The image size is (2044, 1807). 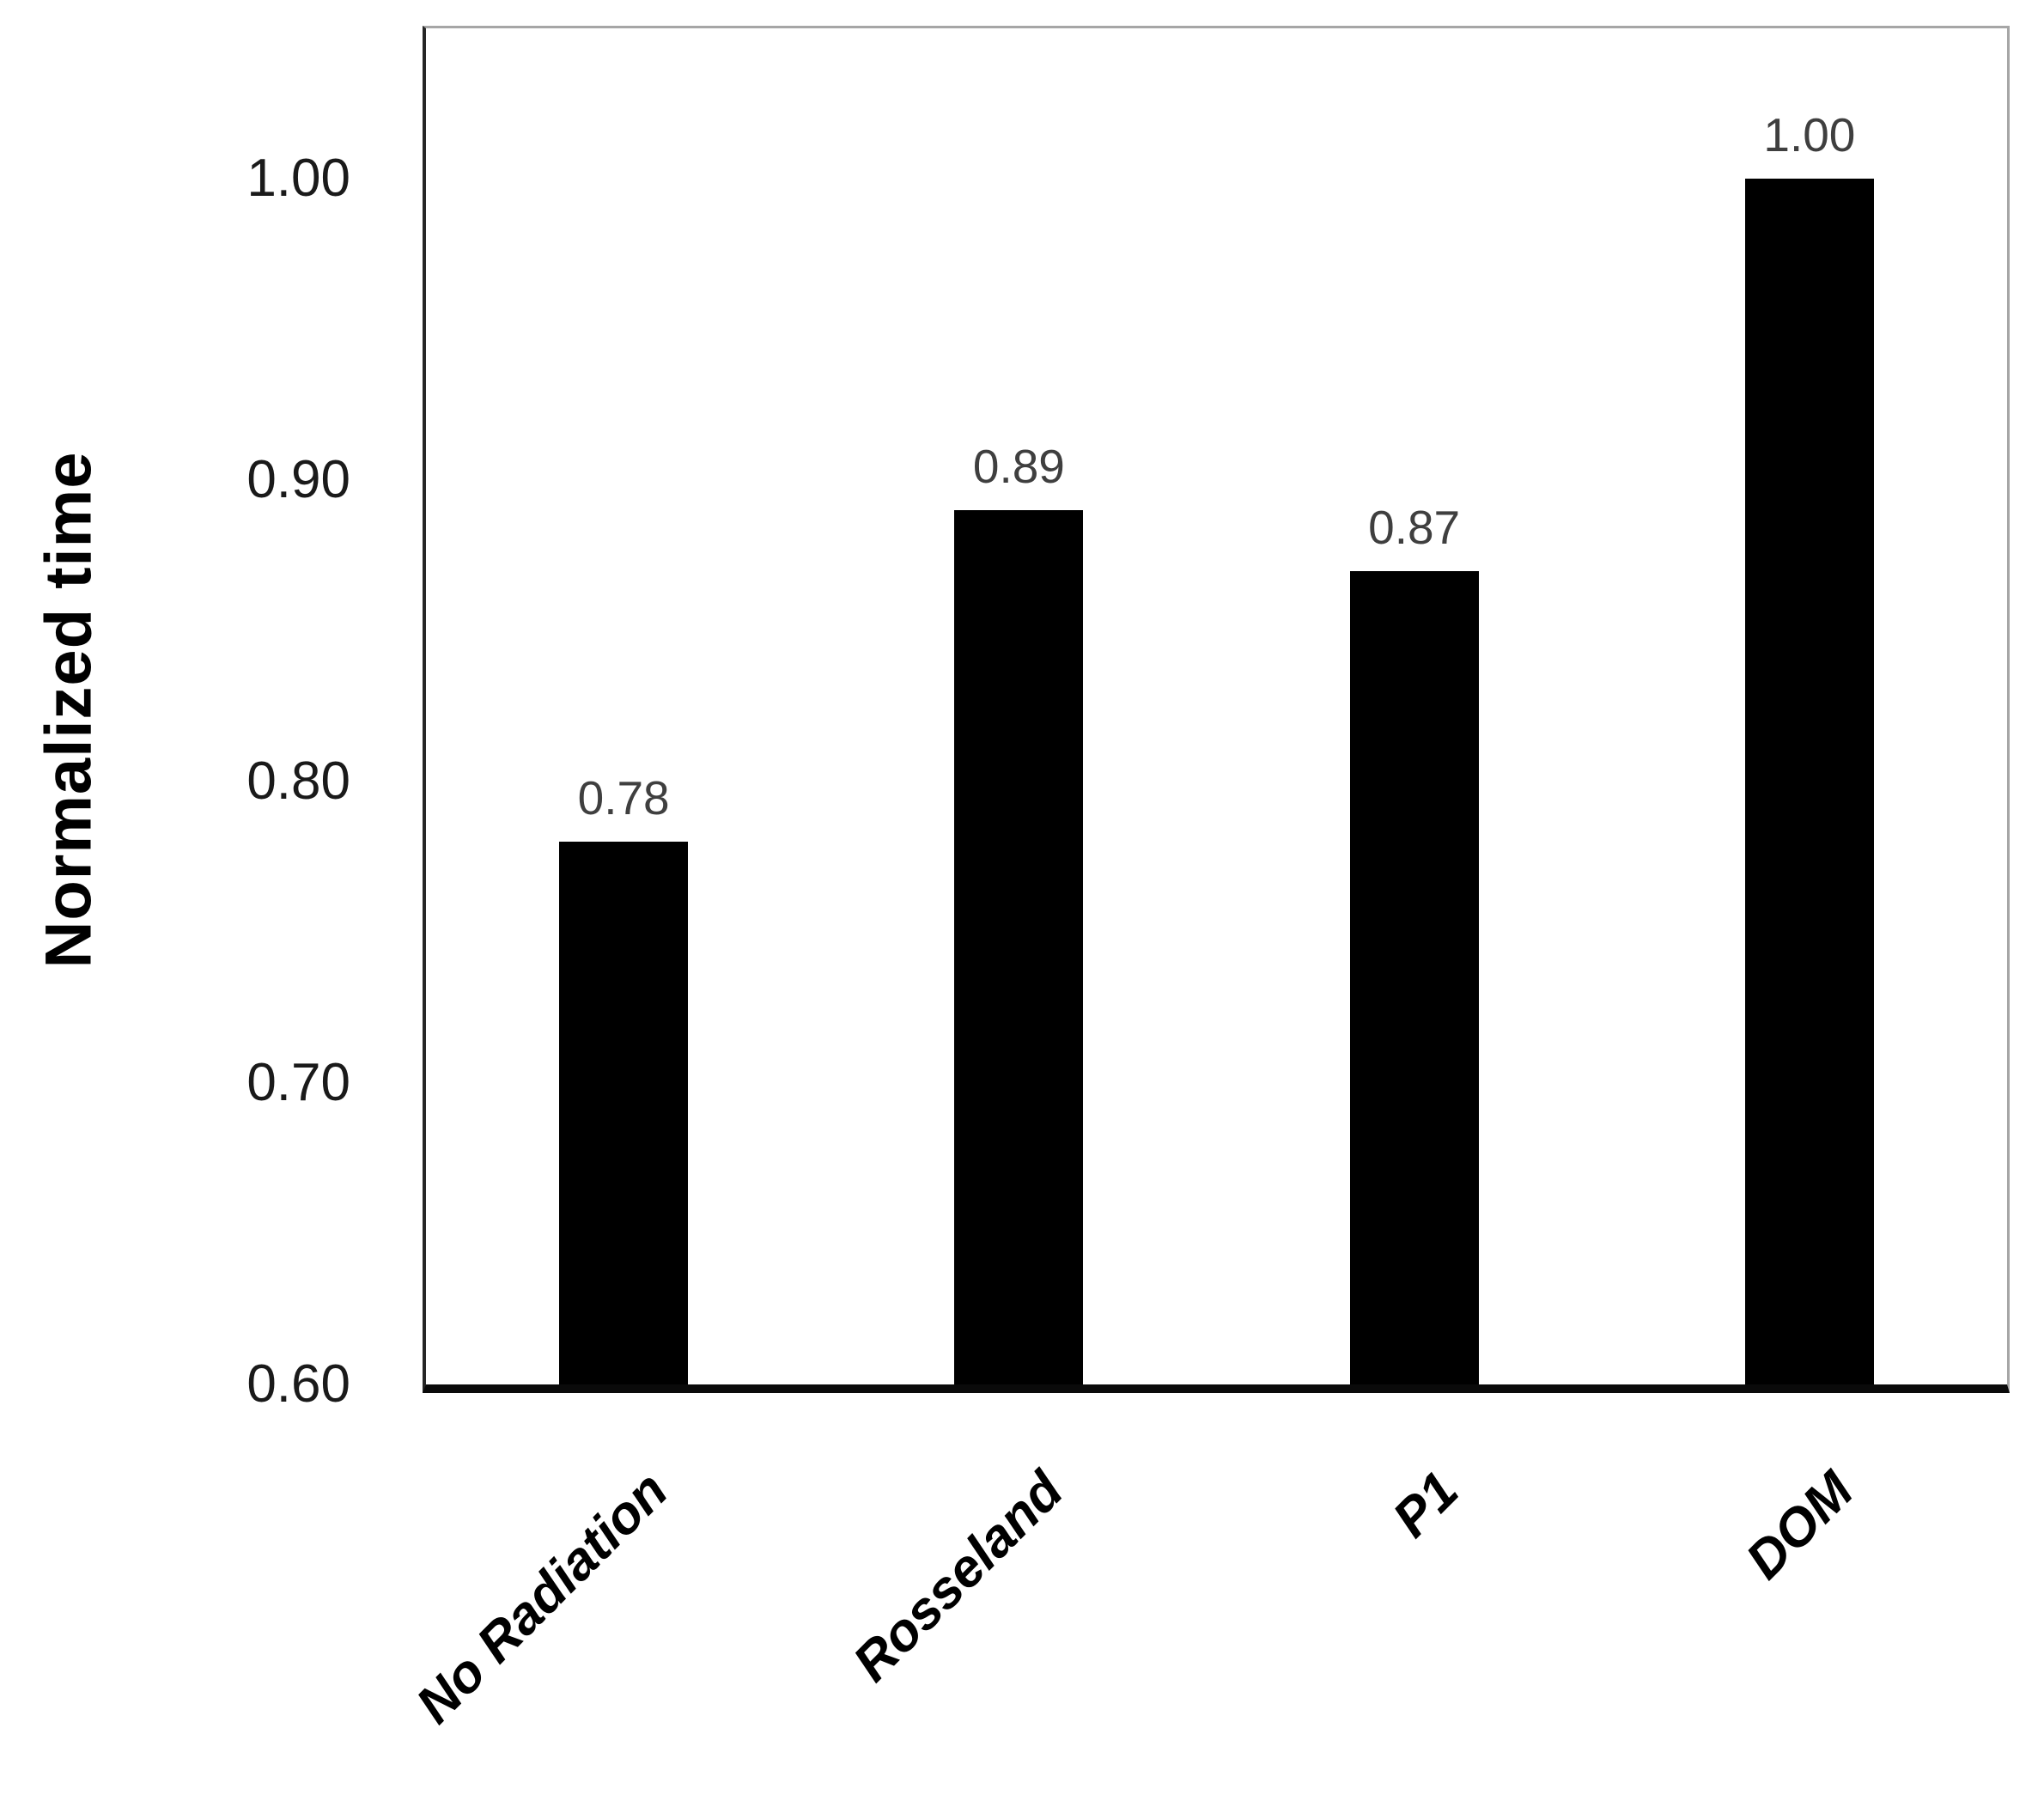 I want to click on y-tick-label: 0.60, so click(x=298, y=1384).